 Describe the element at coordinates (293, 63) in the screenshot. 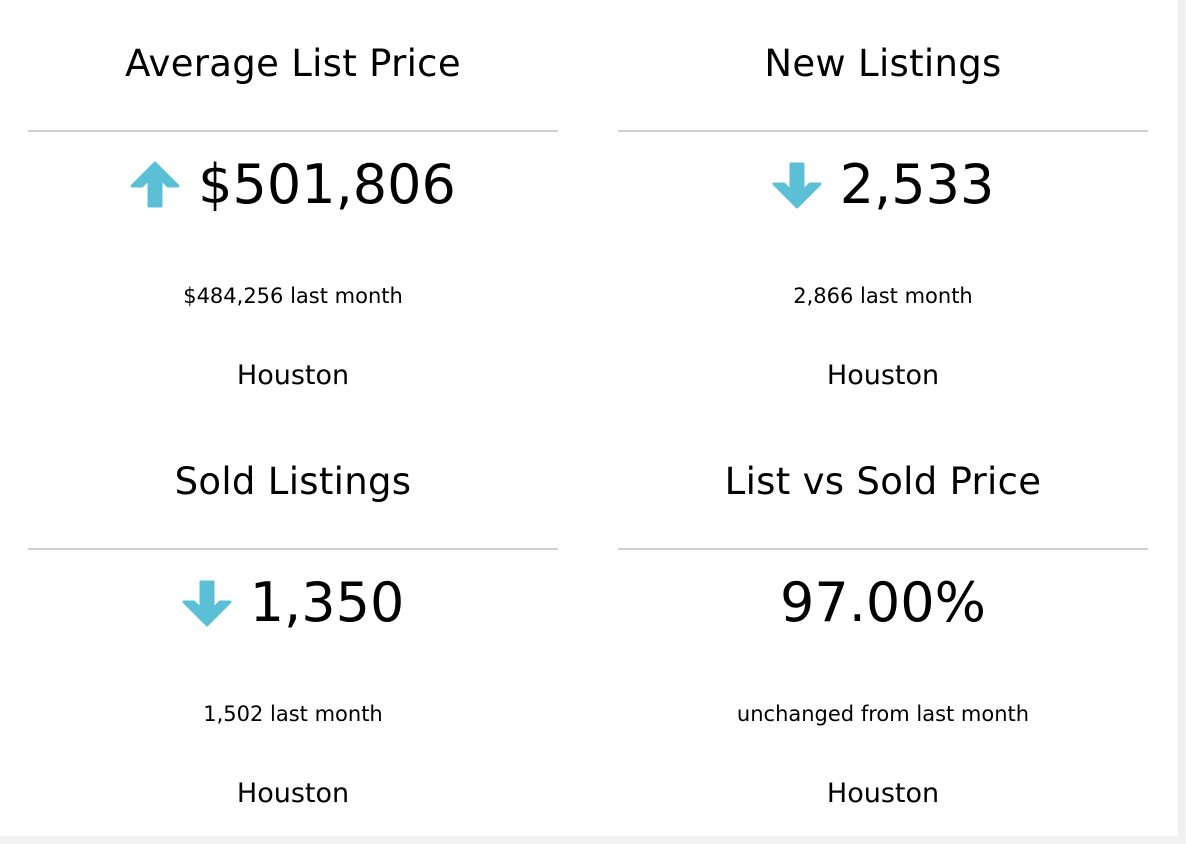

I see `stat-title: Average List Price` at that location.